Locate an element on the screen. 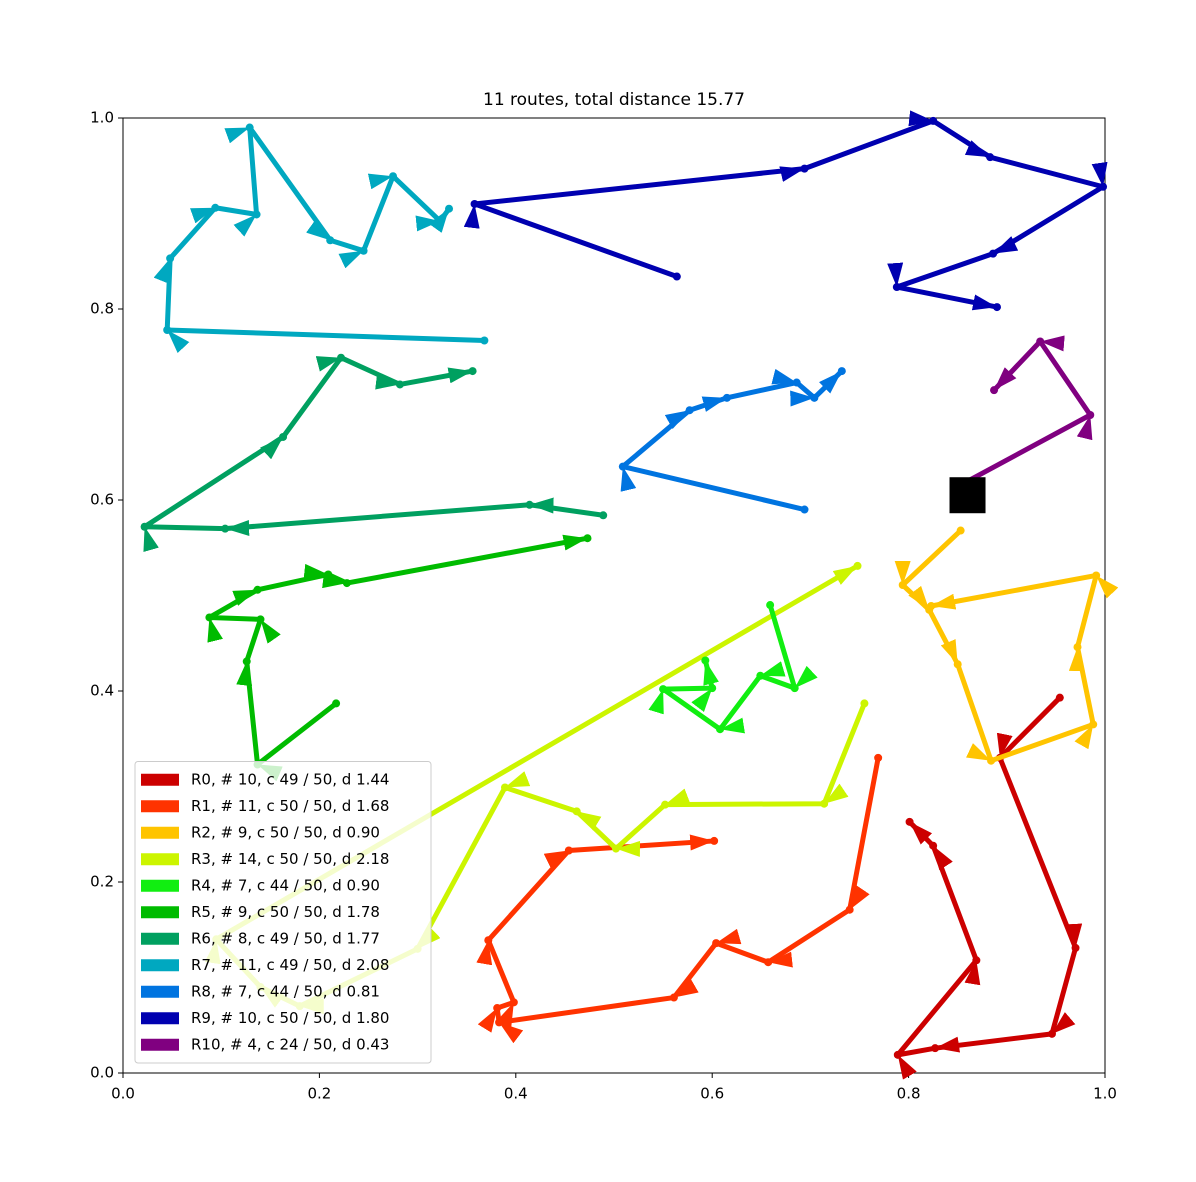  x-tick-label: 1.0 is located at coordinates (1105, 1094).